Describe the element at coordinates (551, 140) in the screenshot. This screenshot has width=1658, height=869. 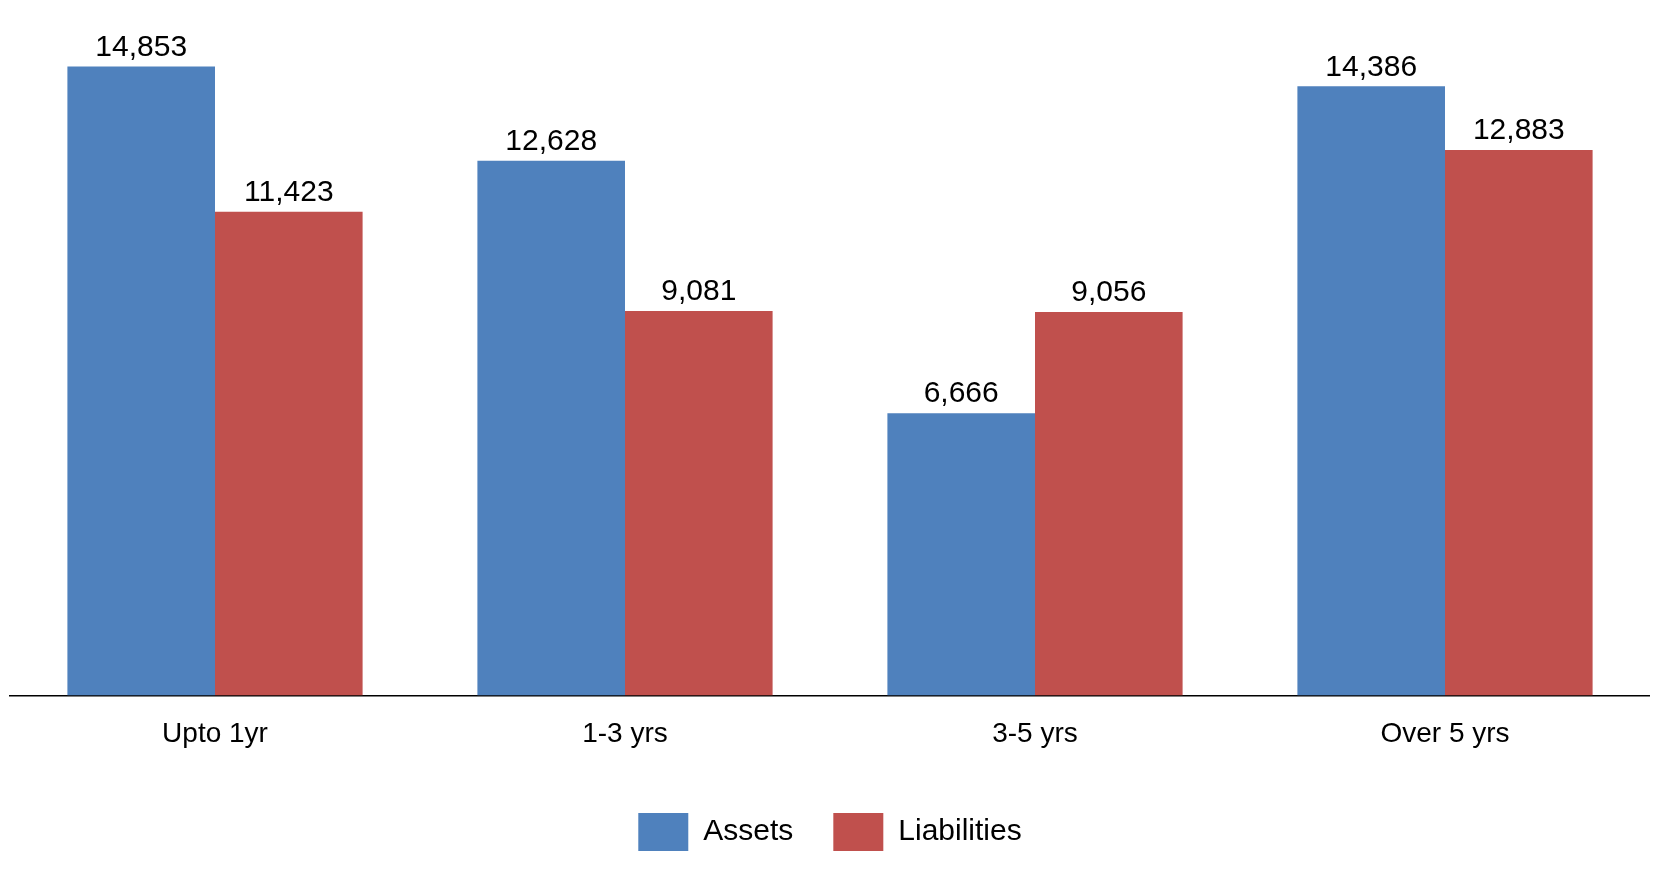
I see `data-label: 12,628` at that location.